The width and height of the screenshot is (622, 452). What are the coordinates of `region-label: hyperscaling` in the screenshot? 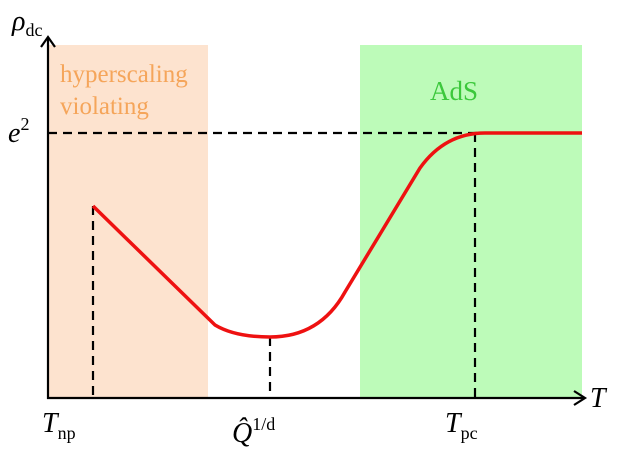 It's located at (124, 74).